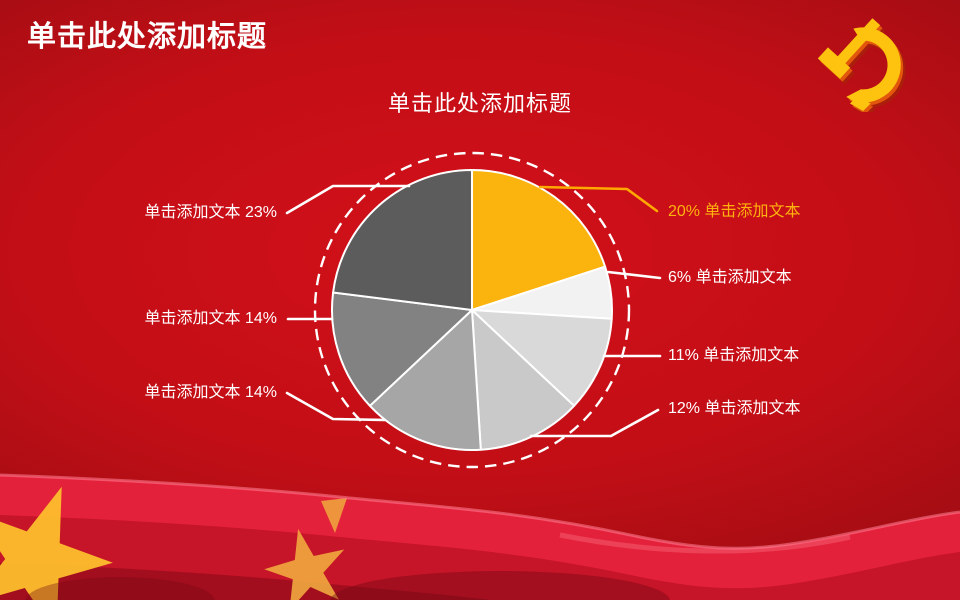 The height and width of the screenshot is (600, 960). What do you see at coordinates (147, 37) in the screenshot?
I see `slide-title-placeholder: 单击此处添加标题` at bounding box center [147, 37].